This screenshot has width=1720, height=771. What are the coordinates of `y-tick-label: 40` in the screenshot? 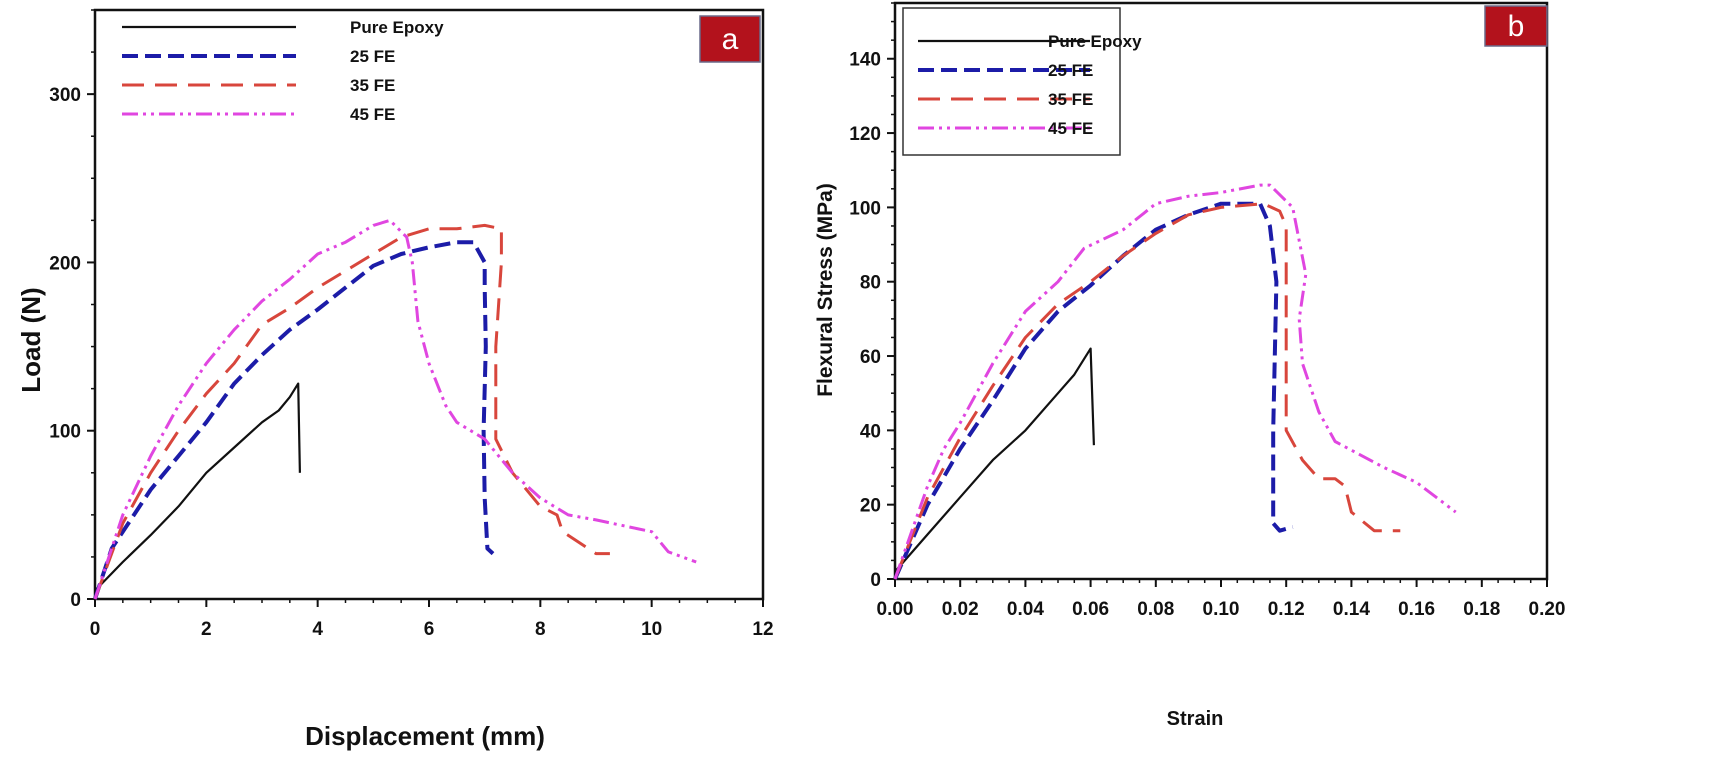 It's located at (870, 431).